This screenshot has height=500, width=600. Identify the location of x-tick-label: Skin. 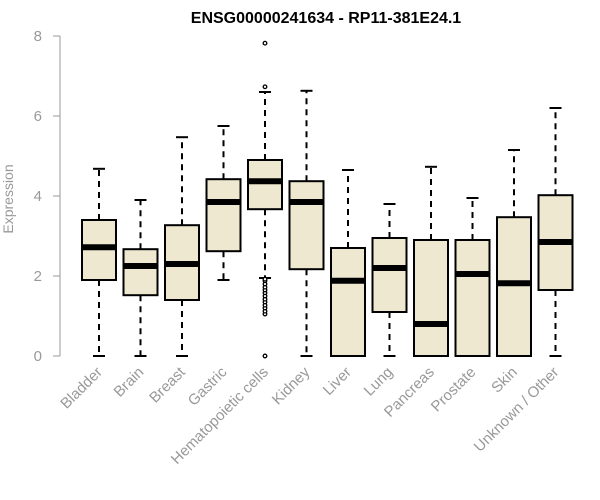
(504, 380).